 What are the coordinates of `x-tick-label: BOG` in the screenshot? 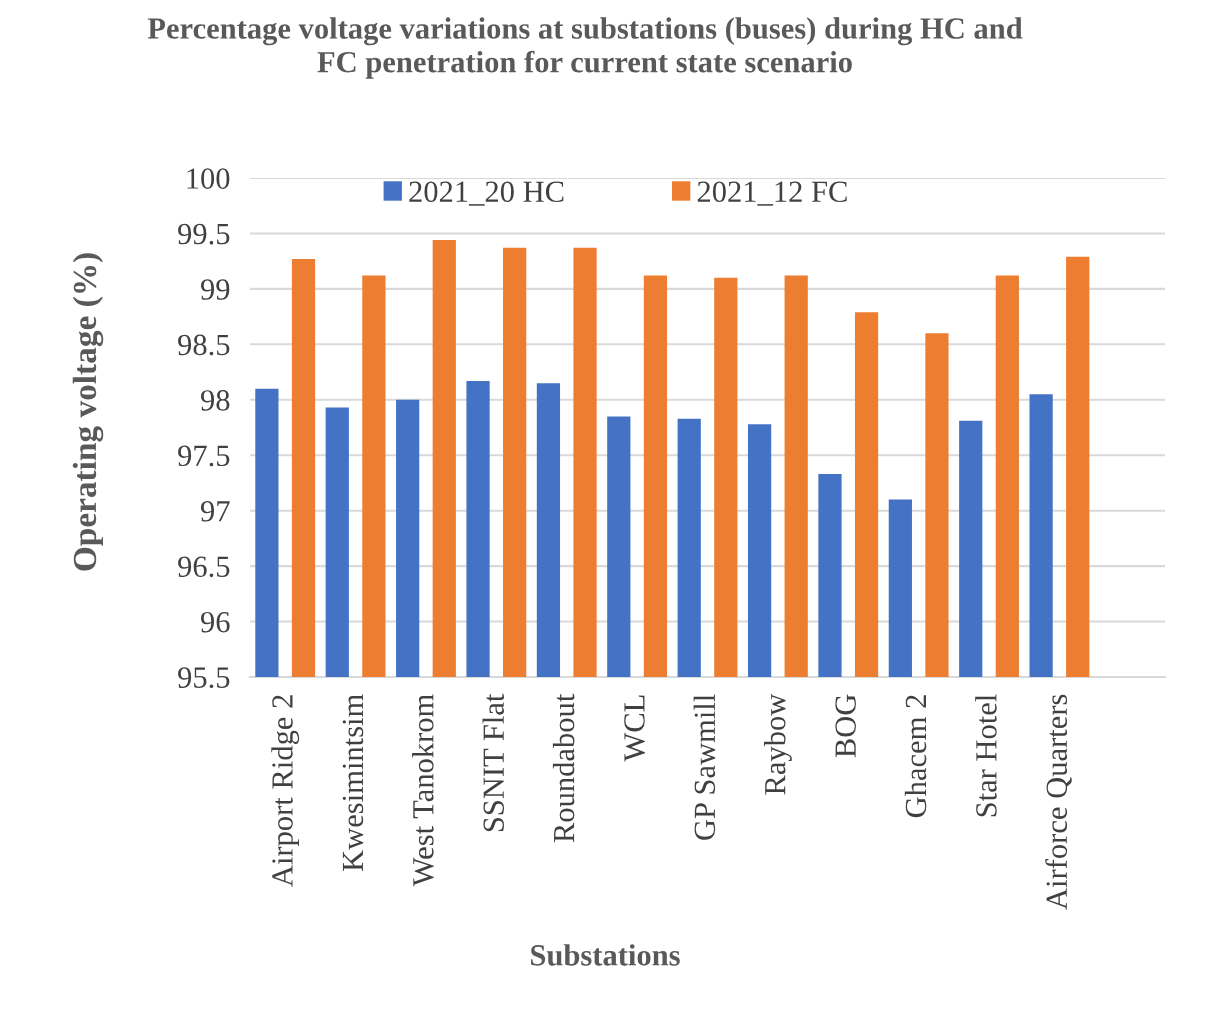 It's located at (845, 726).